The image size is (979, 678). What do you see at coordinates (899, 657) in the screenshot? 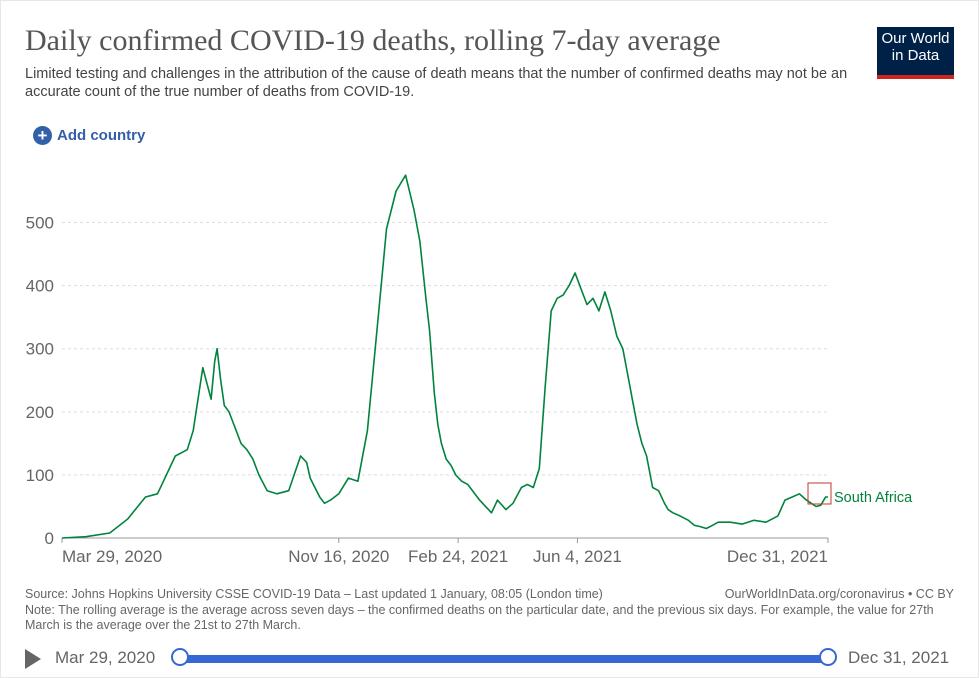
I see `timeline-end-label: Dec 31, 2021` at bounding box center [899, 657].